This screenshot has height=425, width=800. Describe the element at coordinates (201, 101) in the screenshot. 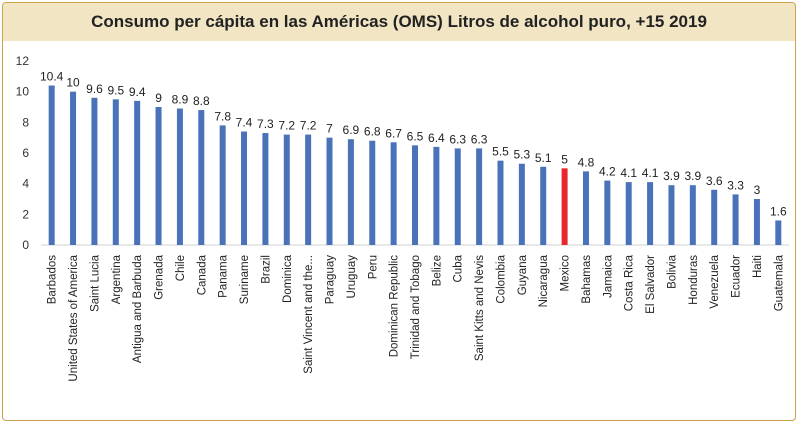

I see `data-label: 8.8` at that location.